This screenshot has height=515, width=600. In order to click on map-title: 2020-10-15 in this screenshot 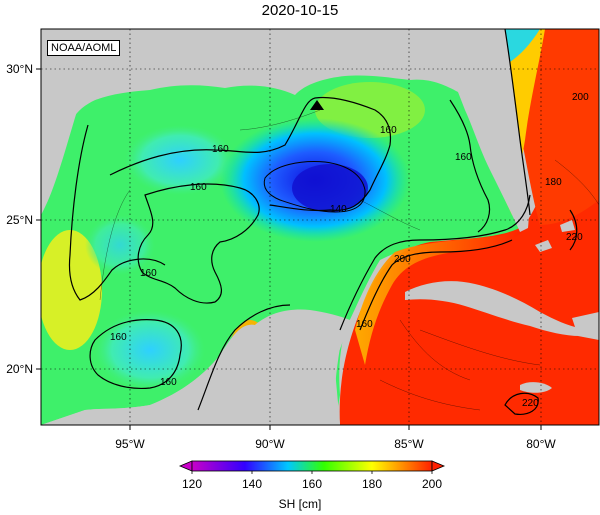, I will do `click(300, 10)`.